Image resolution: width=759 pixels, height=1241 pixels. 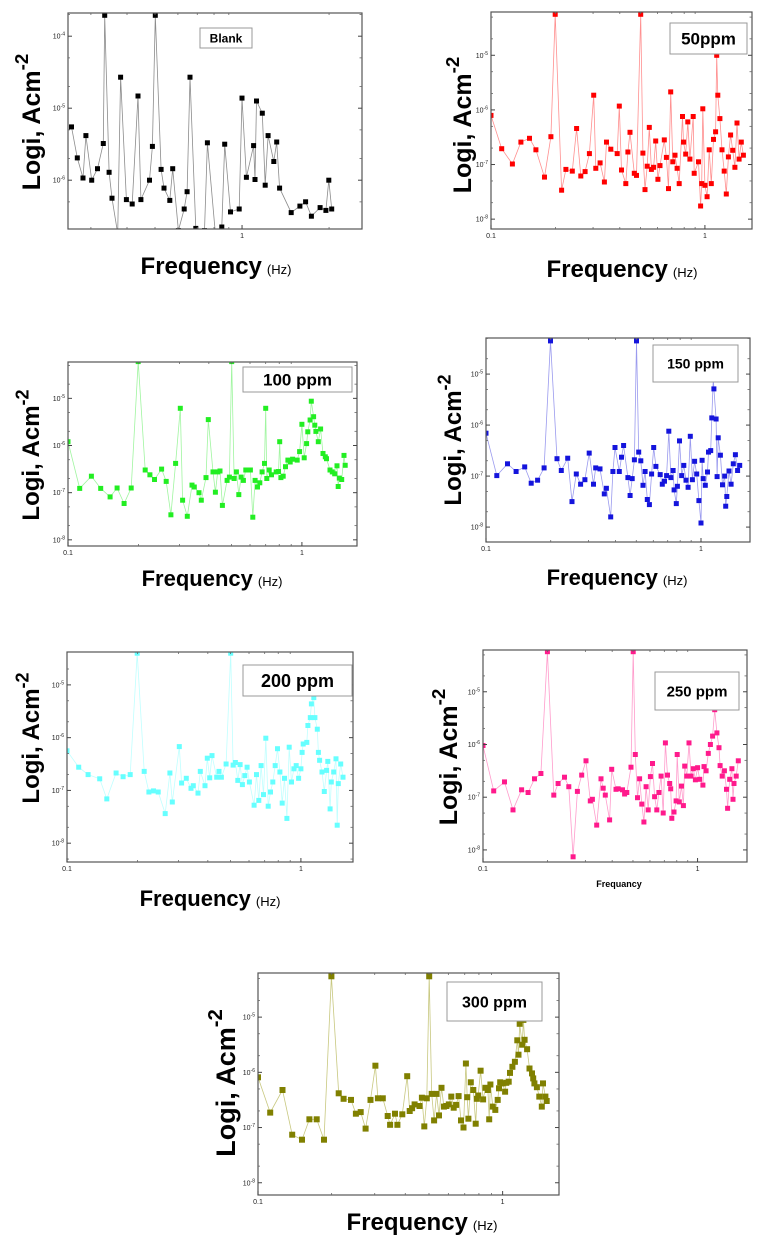 I want to click on x-axis-label-text: Frequancy, so click(x=619, y=884).